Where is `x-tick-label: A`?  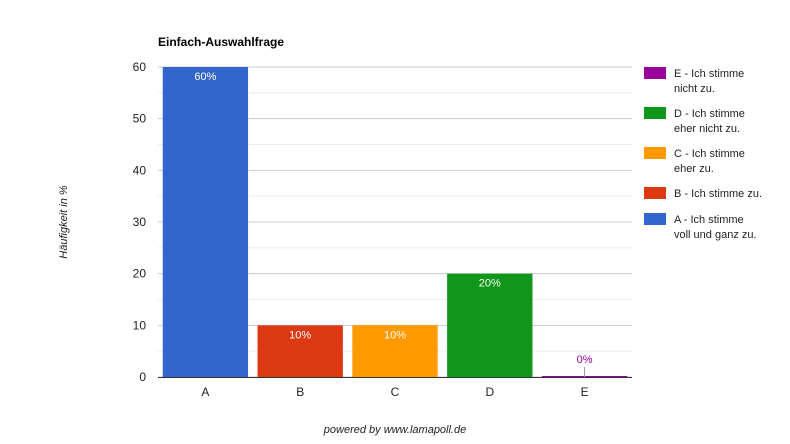 x-tick-label: A is located at coordinates (205, 392).